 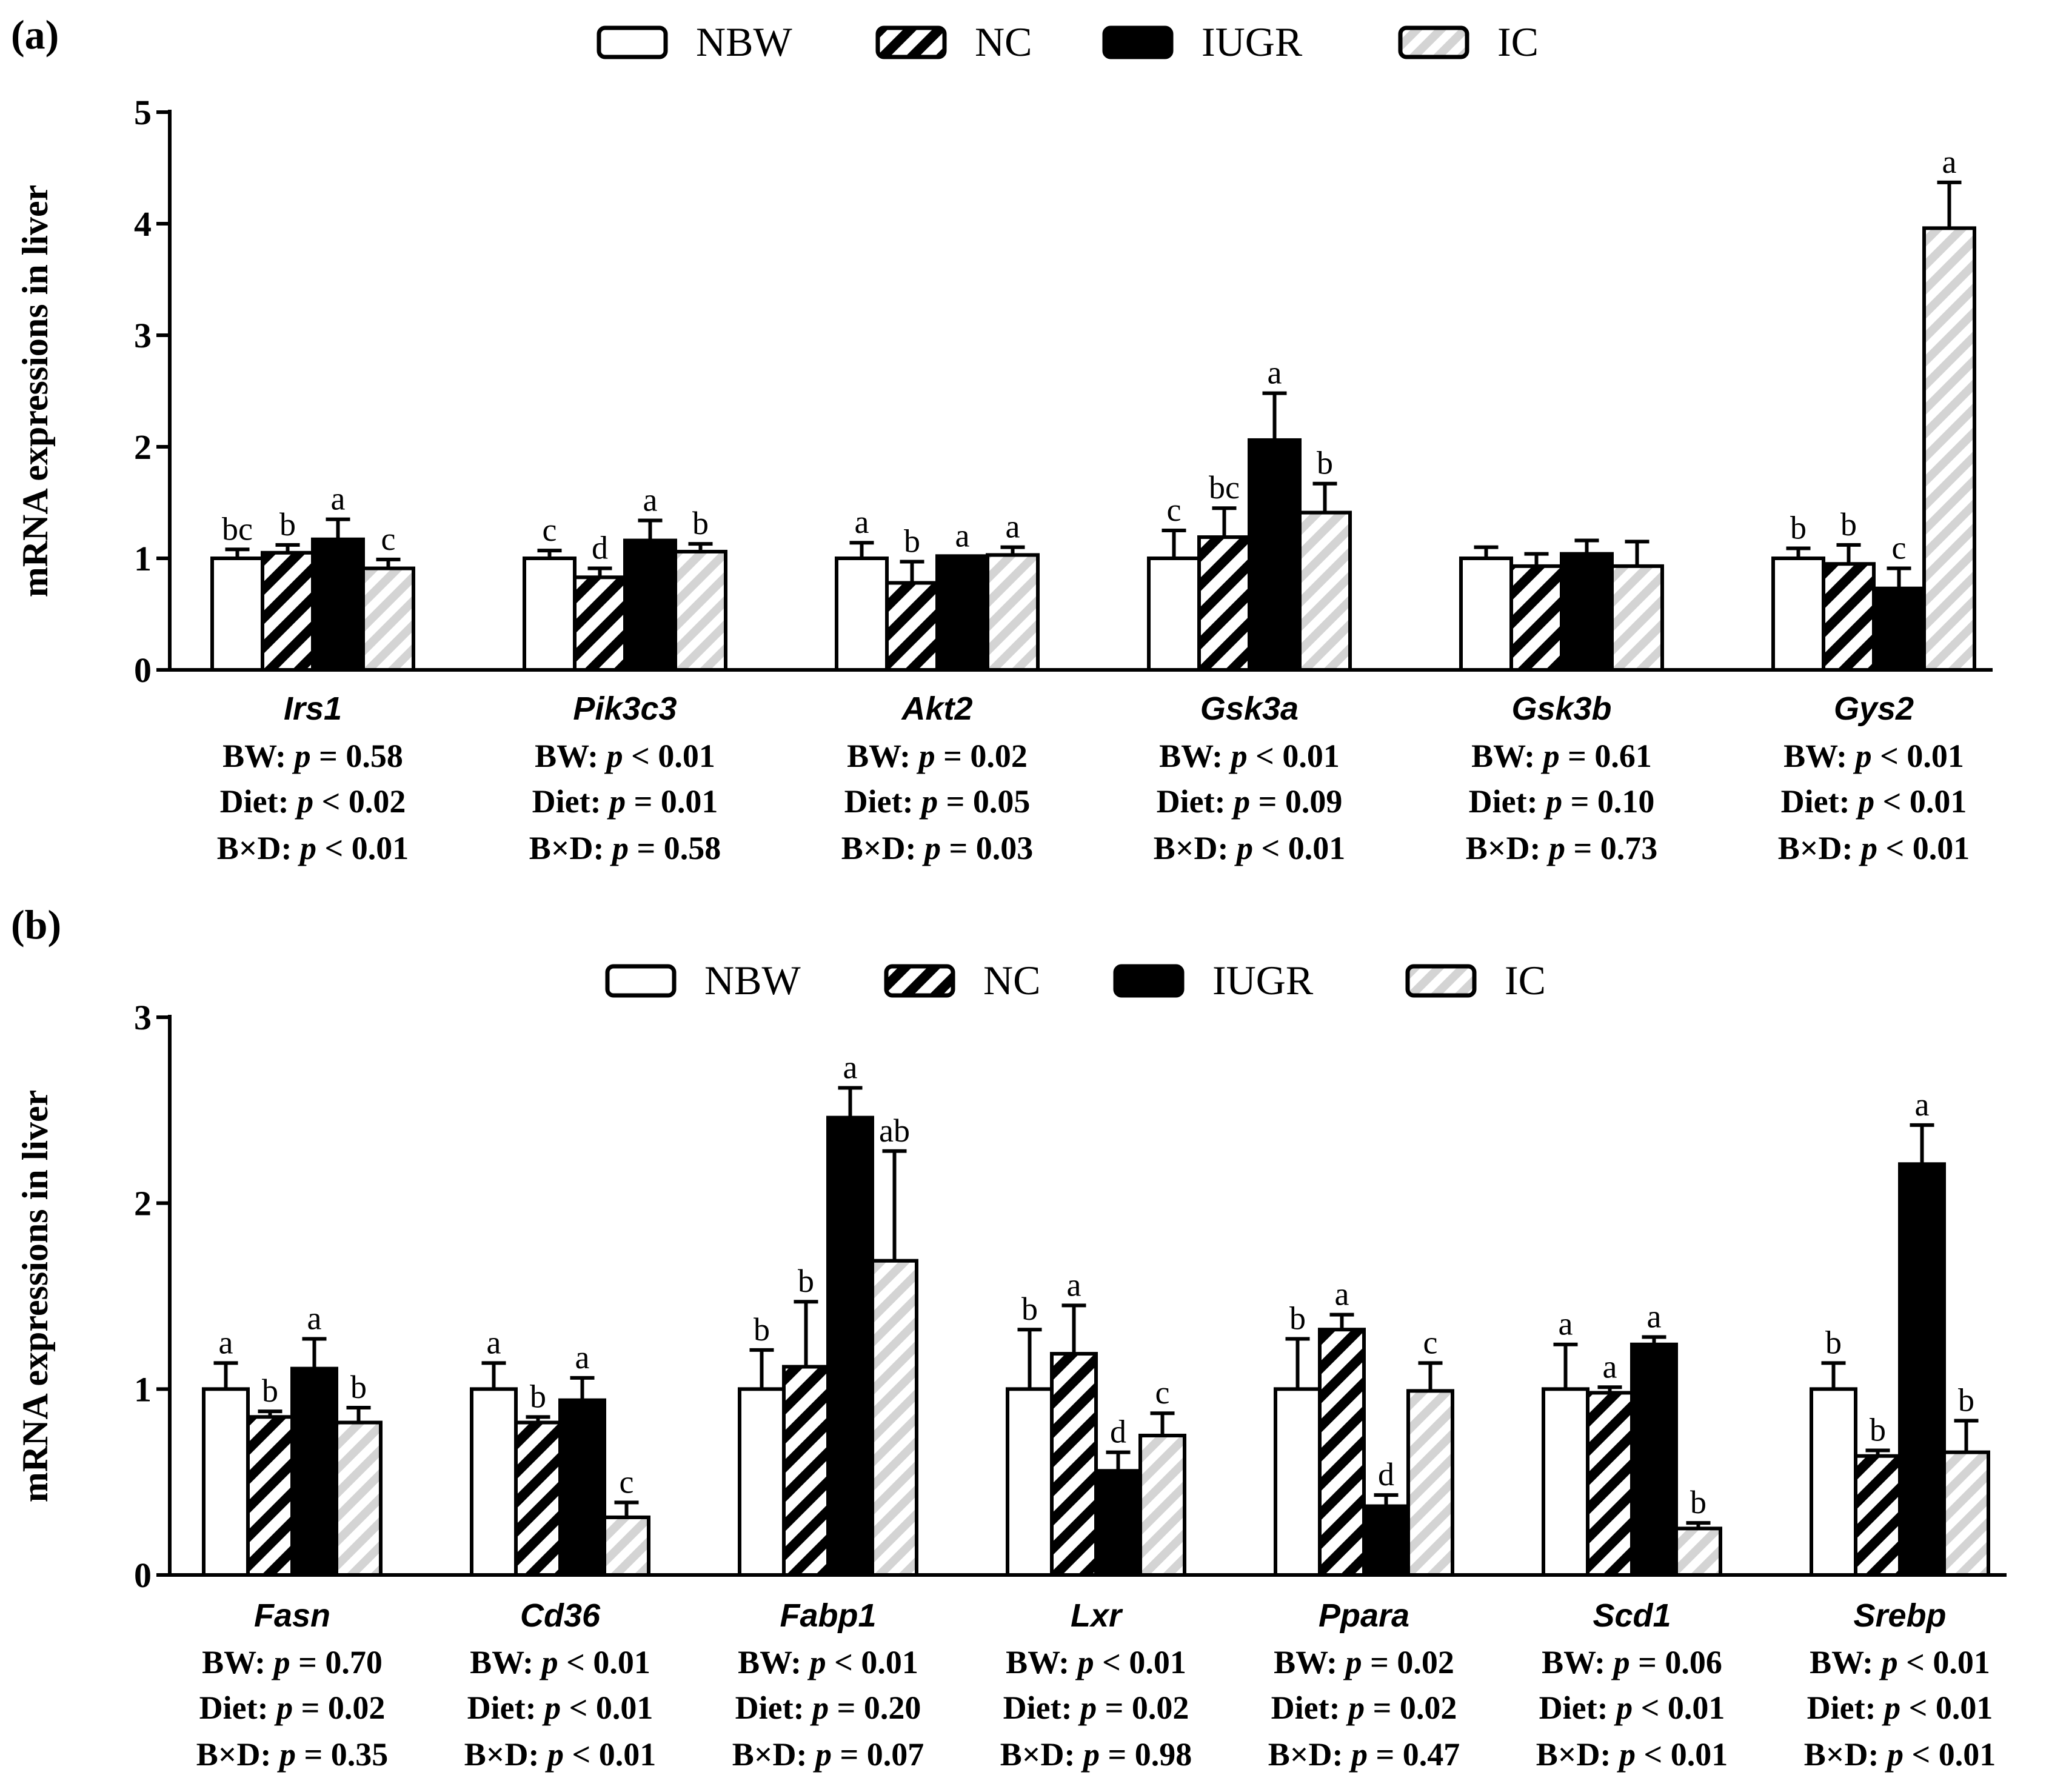 What do you see at coordinates (226, 1482) in the screenshot?
I see `bar-fasn-nbw` at bounding box center [226, 1482].